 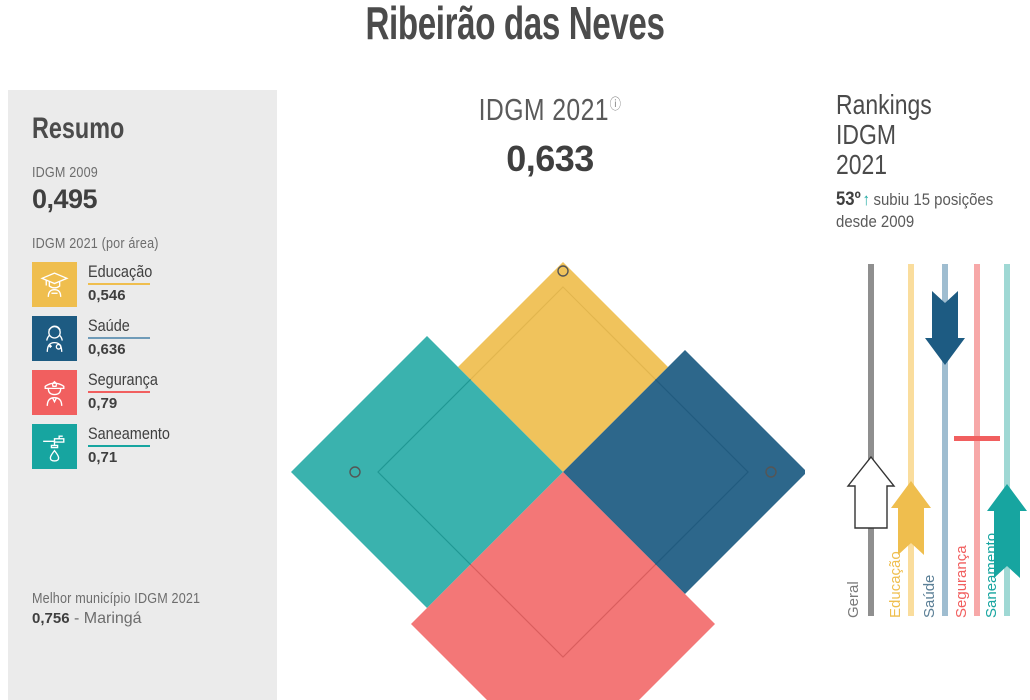 I want to click on quadrant-seguranca, so click(x=563, y=586).